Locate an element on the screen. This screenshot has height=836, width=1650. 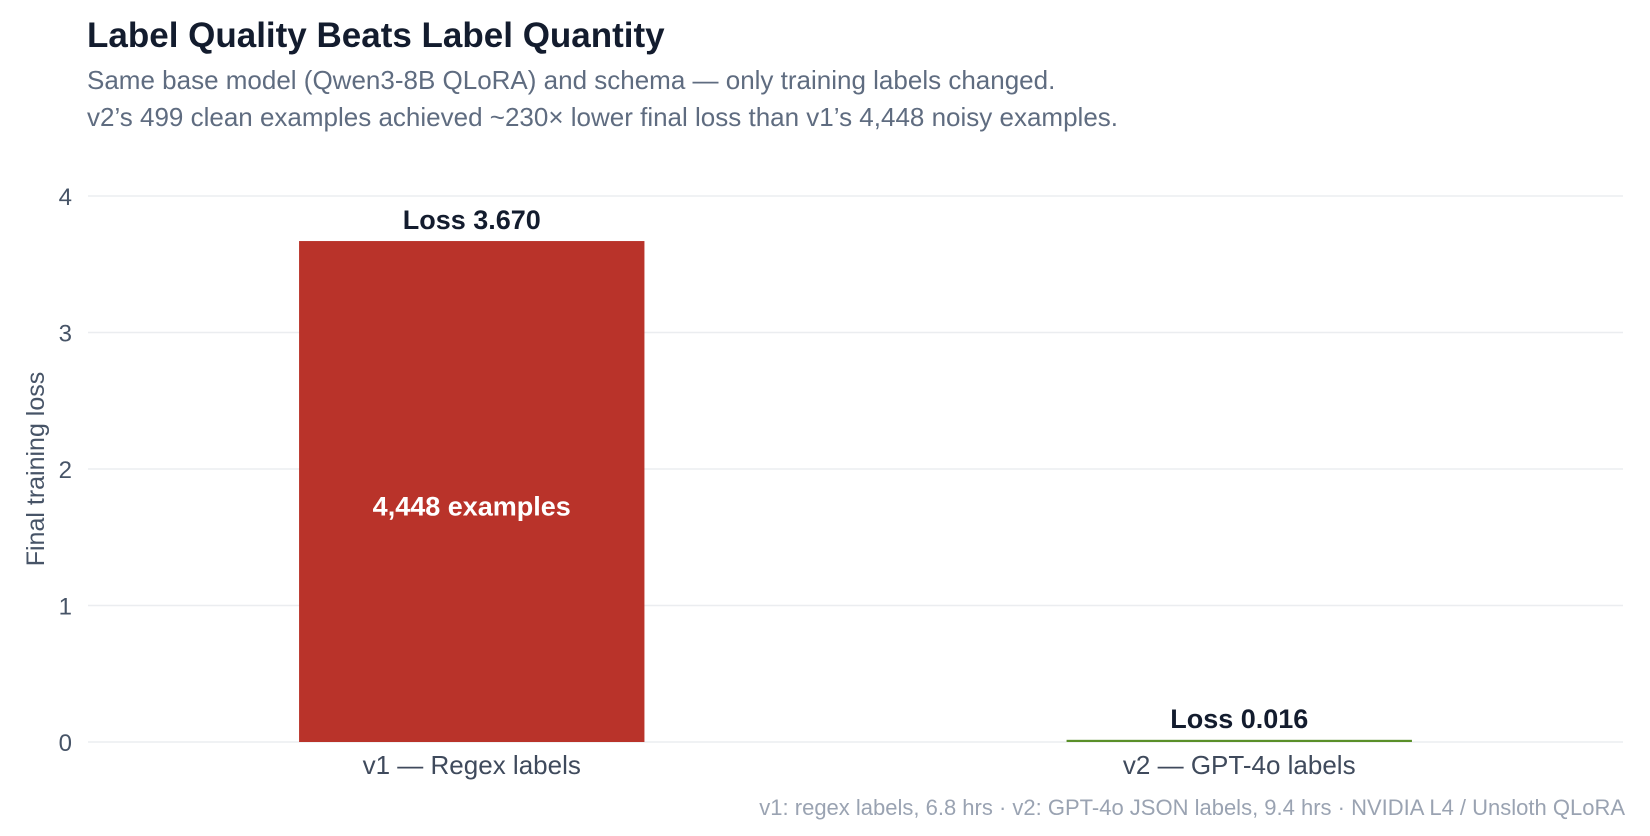
bar-value-label-2: Loss 0.016 is located at coordinates (1239, 719).